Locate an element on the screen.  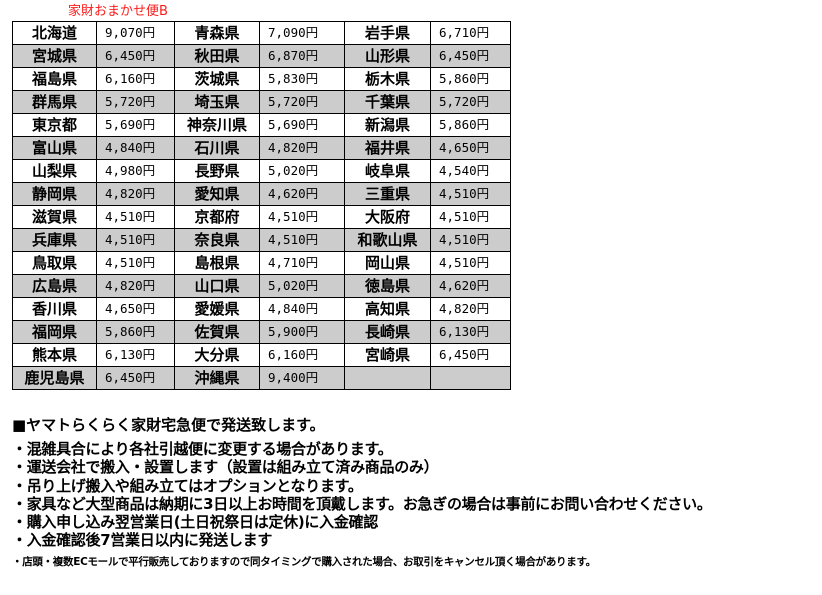
prefecture-cell: 鹿児島県 is located at coordinates (54, 378).